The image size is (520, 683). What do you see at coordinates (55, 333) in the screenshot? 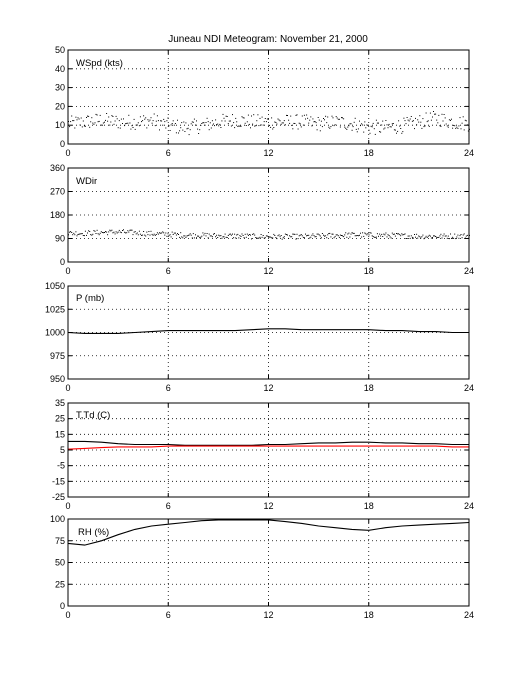
I see `y-tick-label: 1000` at bounding box center [55, 333].